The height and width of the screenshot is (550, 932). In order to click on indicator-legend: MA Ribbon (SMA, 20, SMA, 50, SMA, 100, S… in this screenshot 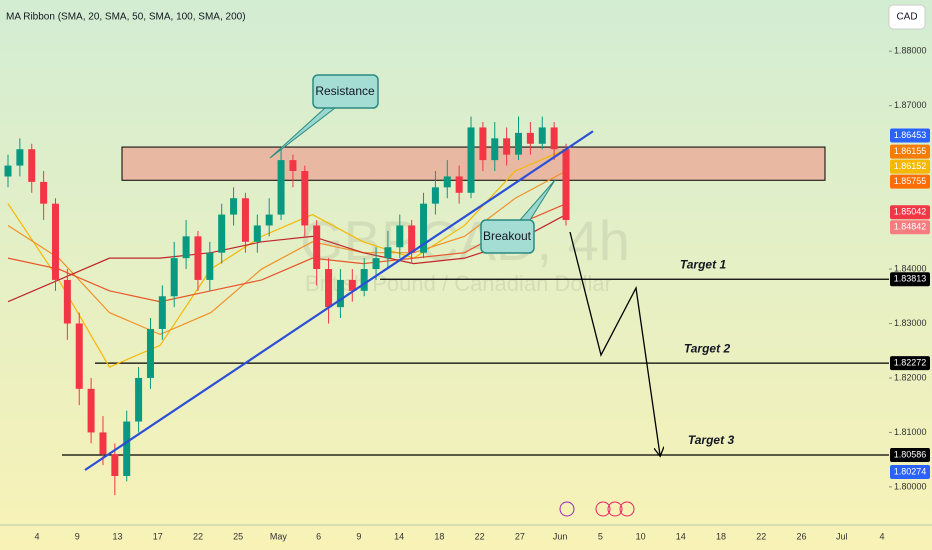, I will do `click(126, 17)`.